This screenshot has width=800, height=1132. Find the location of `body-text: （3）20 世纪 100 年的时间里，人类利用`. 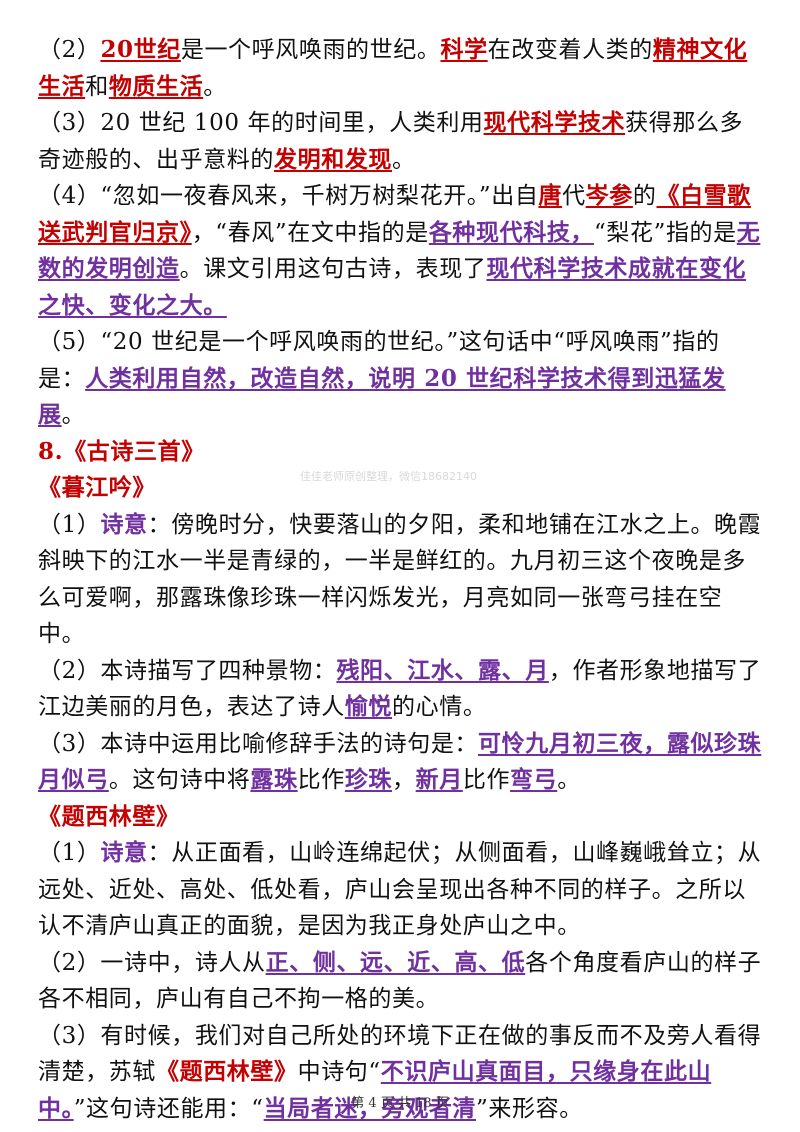

body-text: （3）20 世纪 100 年的时间里，人类利用 is located at coordinates (261, 123).